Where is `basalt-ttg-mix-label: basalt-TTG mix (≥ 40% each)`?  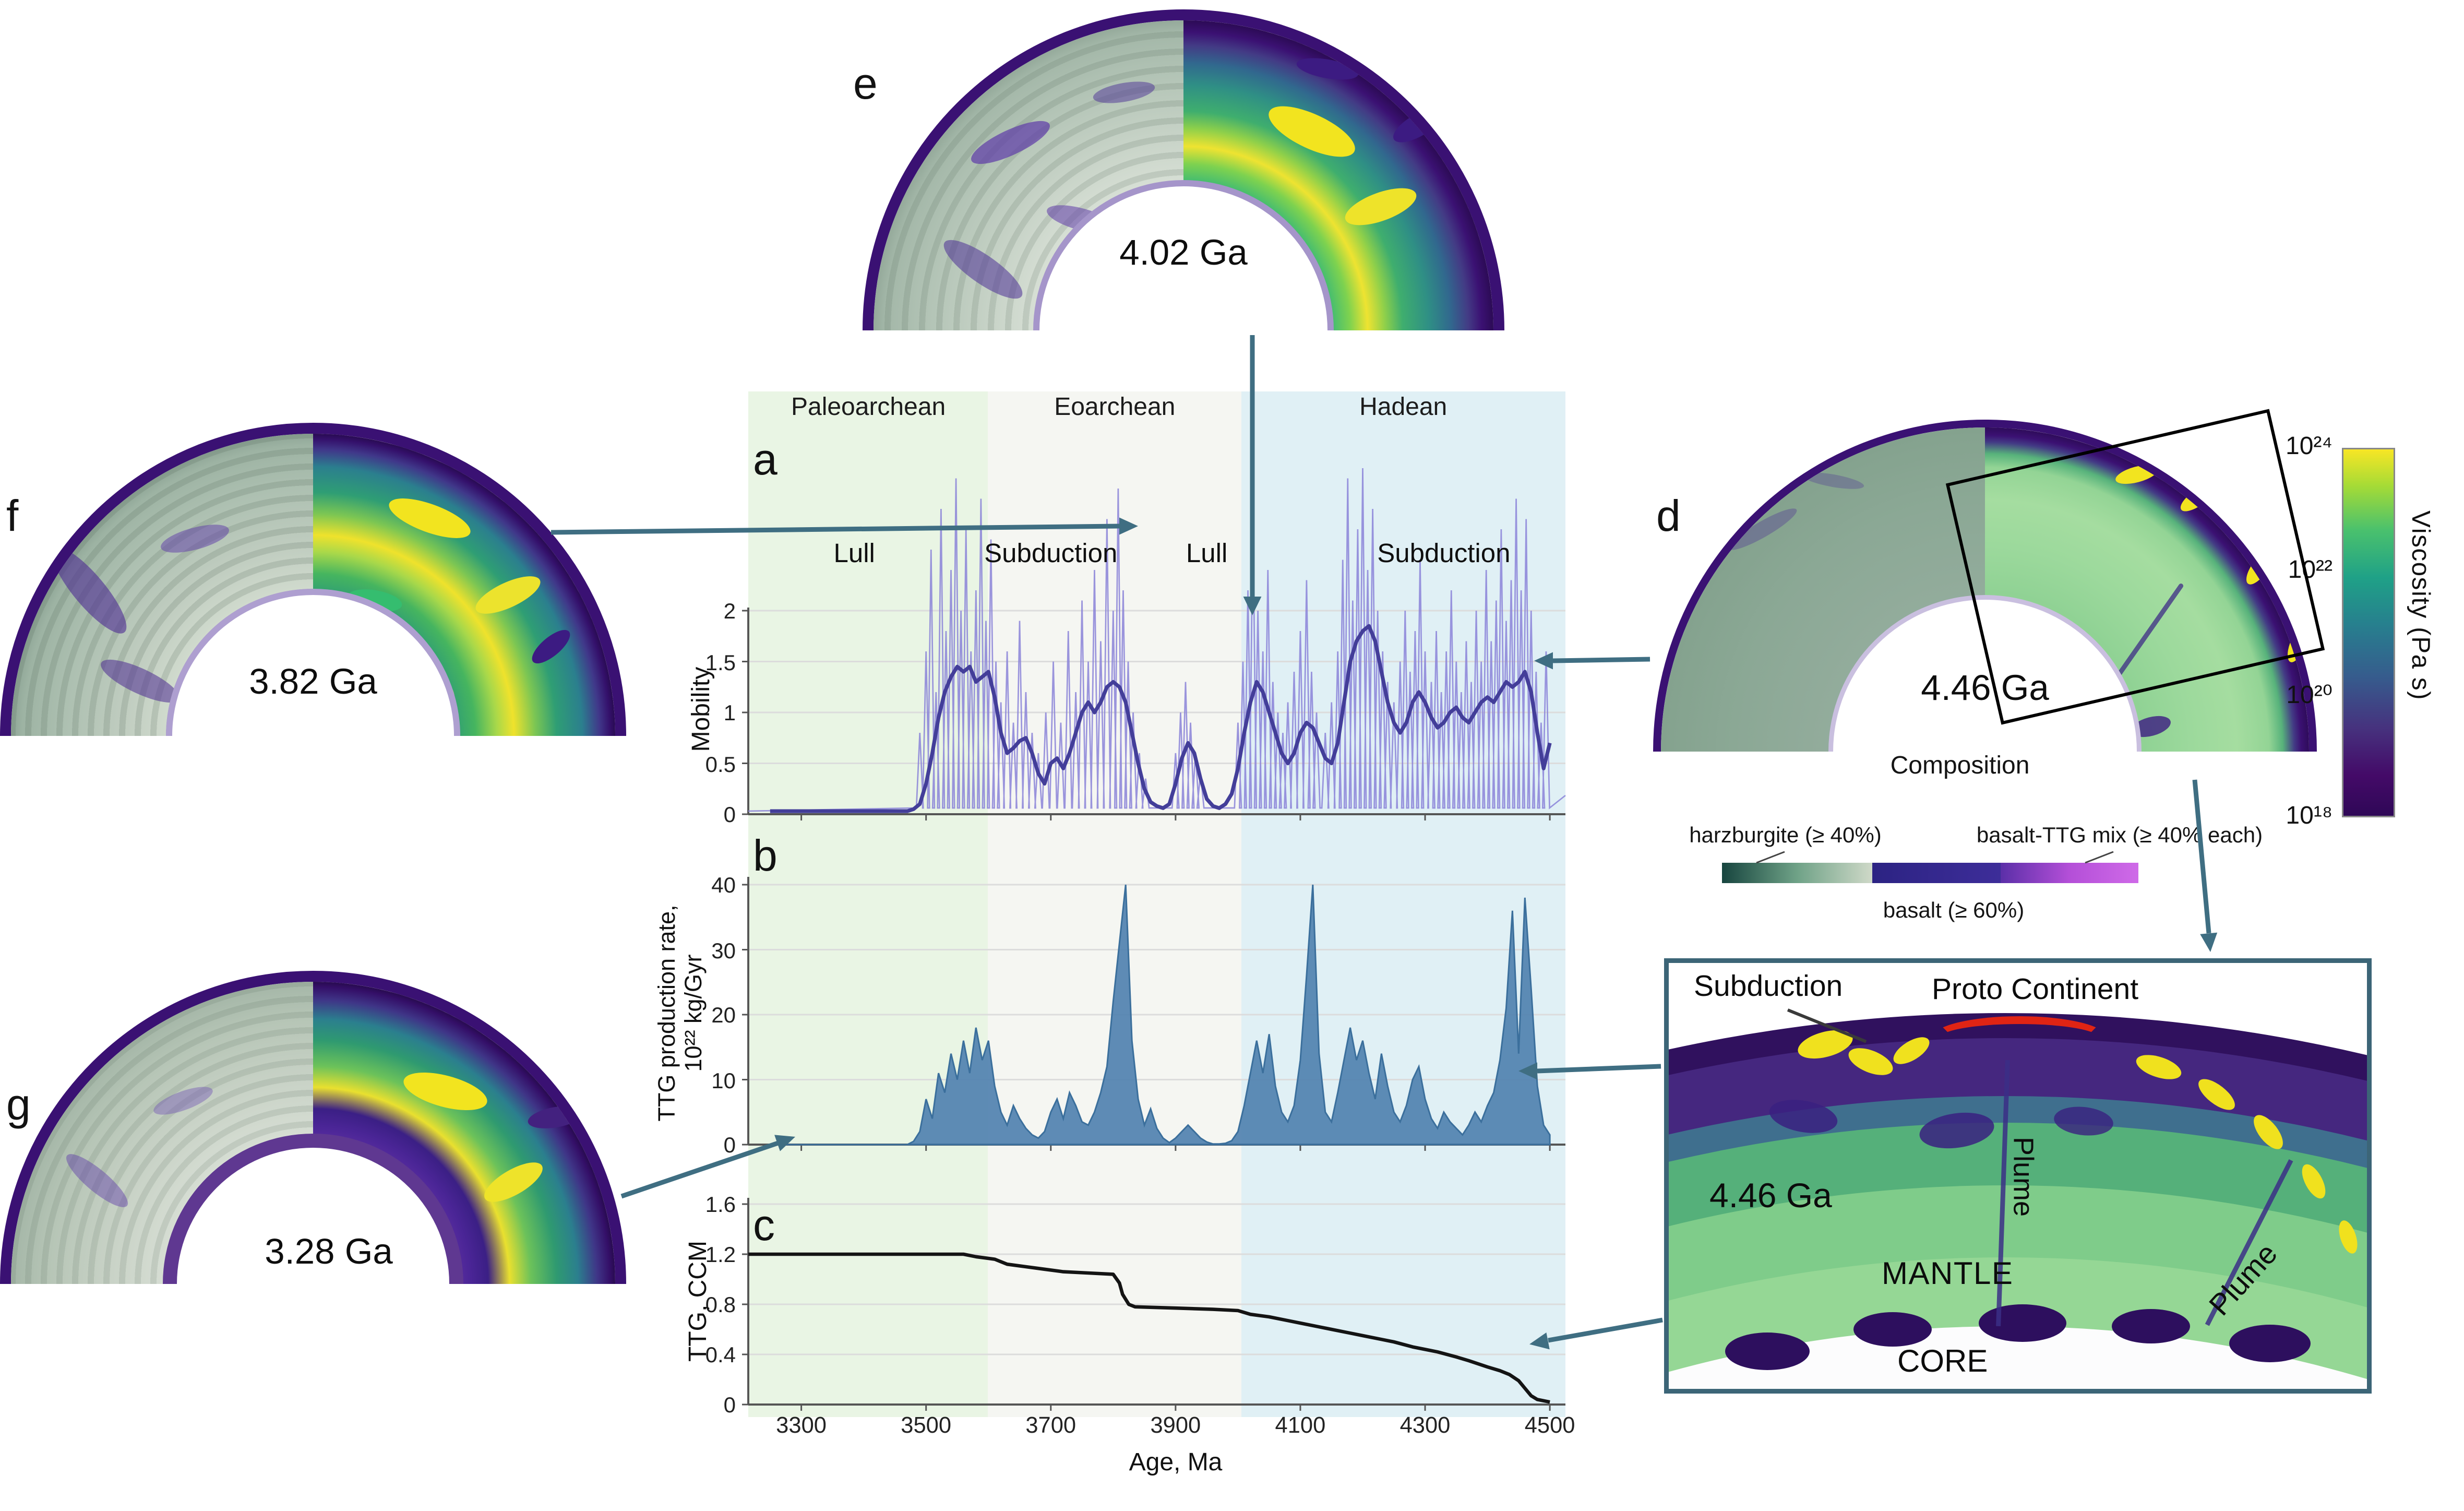 basalt-ttg-mix-label: basalt-TTG mix (≥ 40% each) is located at coordinates (2119, 835).